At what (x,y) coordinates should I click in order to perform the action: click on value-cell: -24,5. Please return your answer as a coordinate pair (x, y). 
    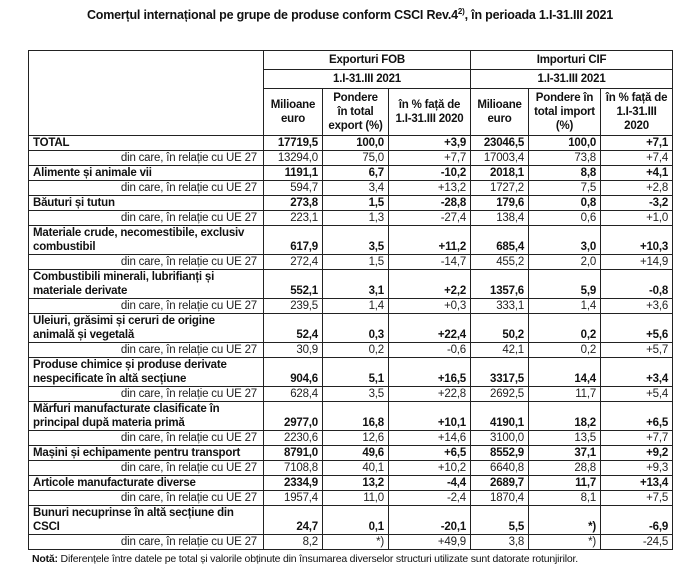
    Looking at the image, I should click on (637, 542).